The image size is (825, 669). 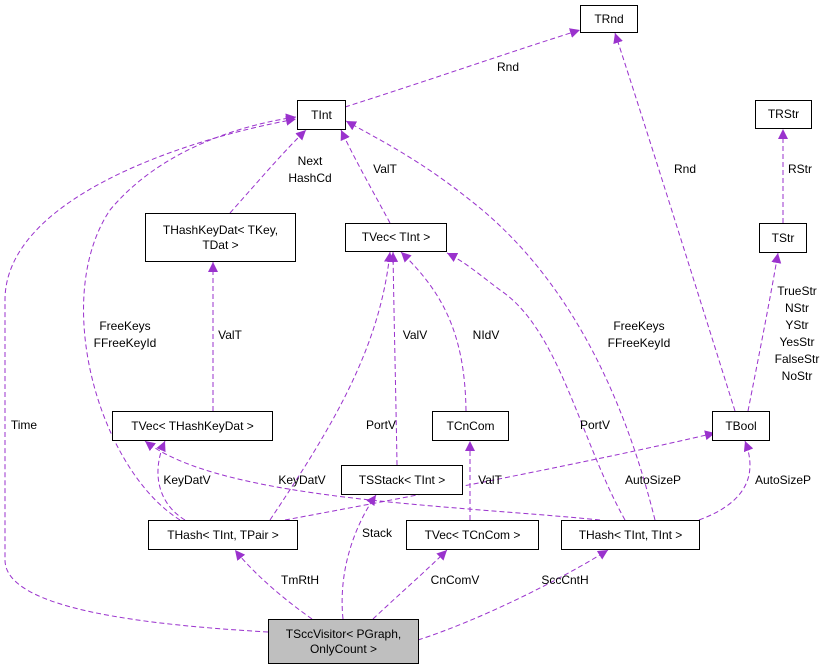 I want to click on label-scc-time: Time, so click(x=24, y=425).